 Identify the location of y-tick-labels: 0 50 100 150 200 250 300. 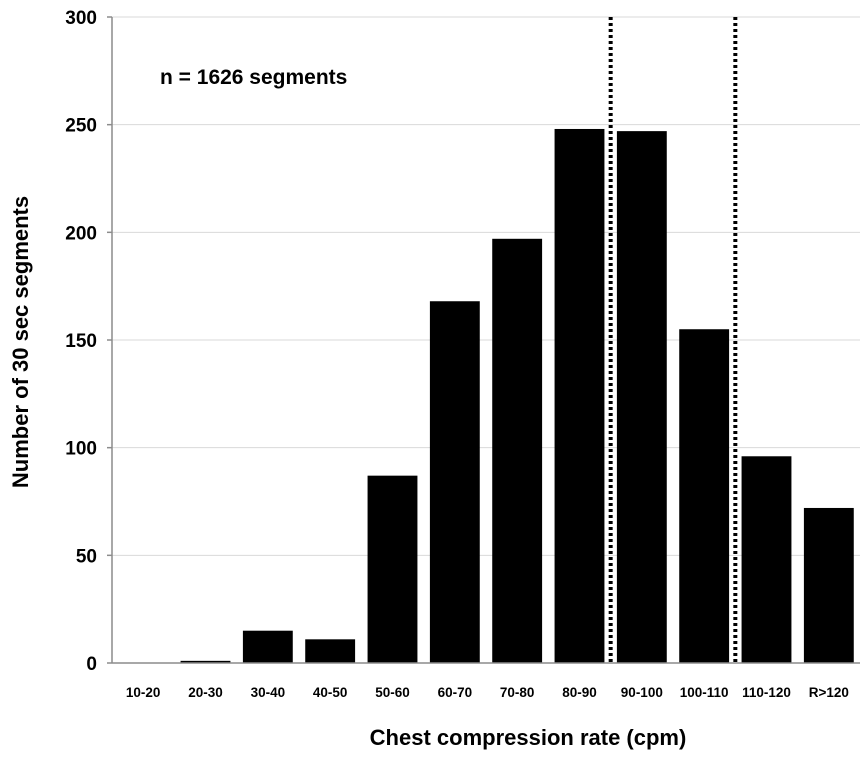
(81, 341).